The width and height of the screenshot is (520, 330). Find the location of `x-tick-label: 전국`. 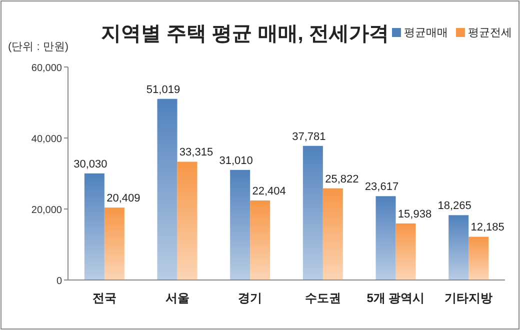

x-tick-label: 전국 is located at coordinates (104, 298).